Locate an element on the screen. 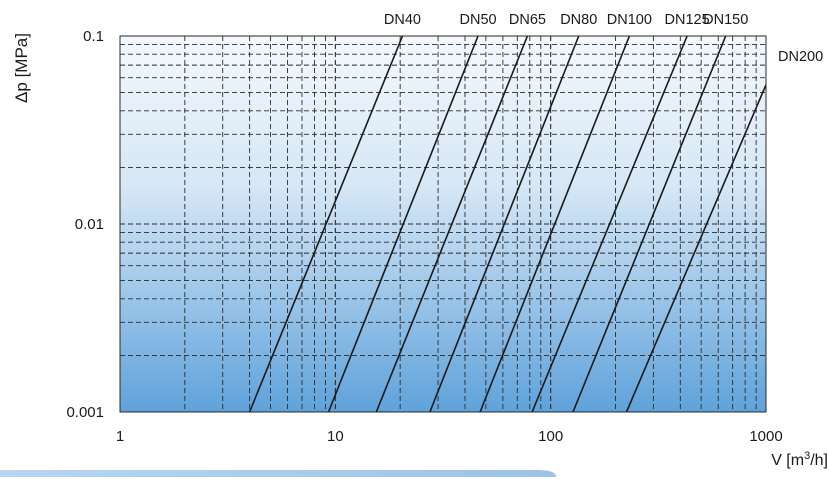 The width and height of the screenshot is (829, 482). series-line-dn40 is located at coordinates (326, 224).